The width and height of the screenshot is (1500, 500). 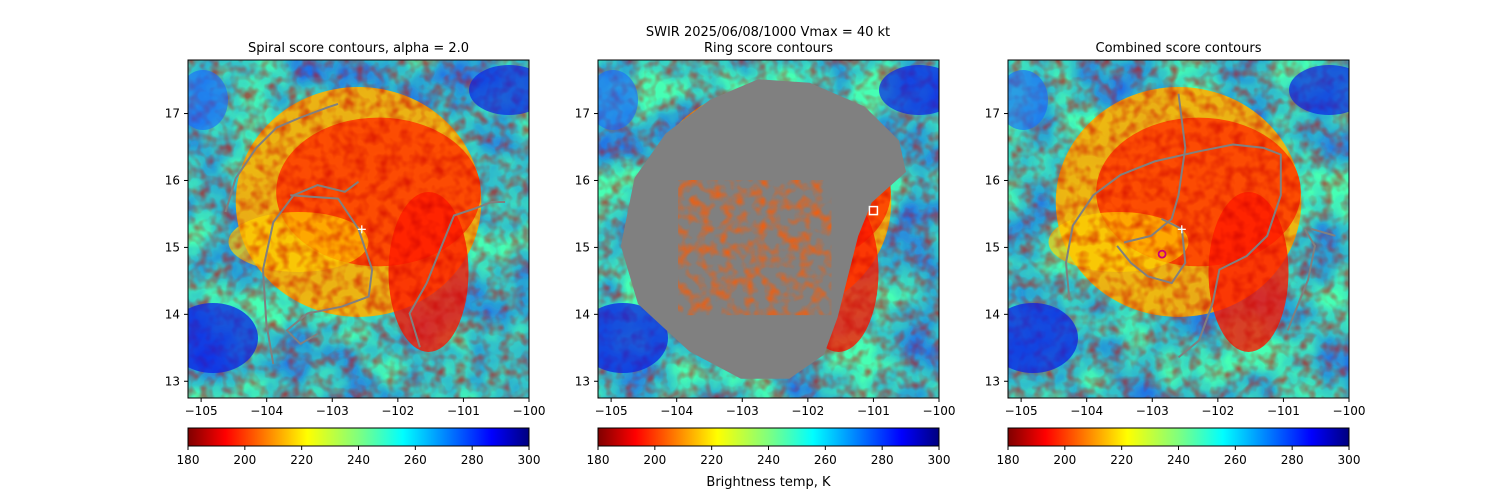 I want to click on figure-suptitle: SWIR 2025/06/08/1000 Vmax = 40 kt, so click(x=768, y=32).